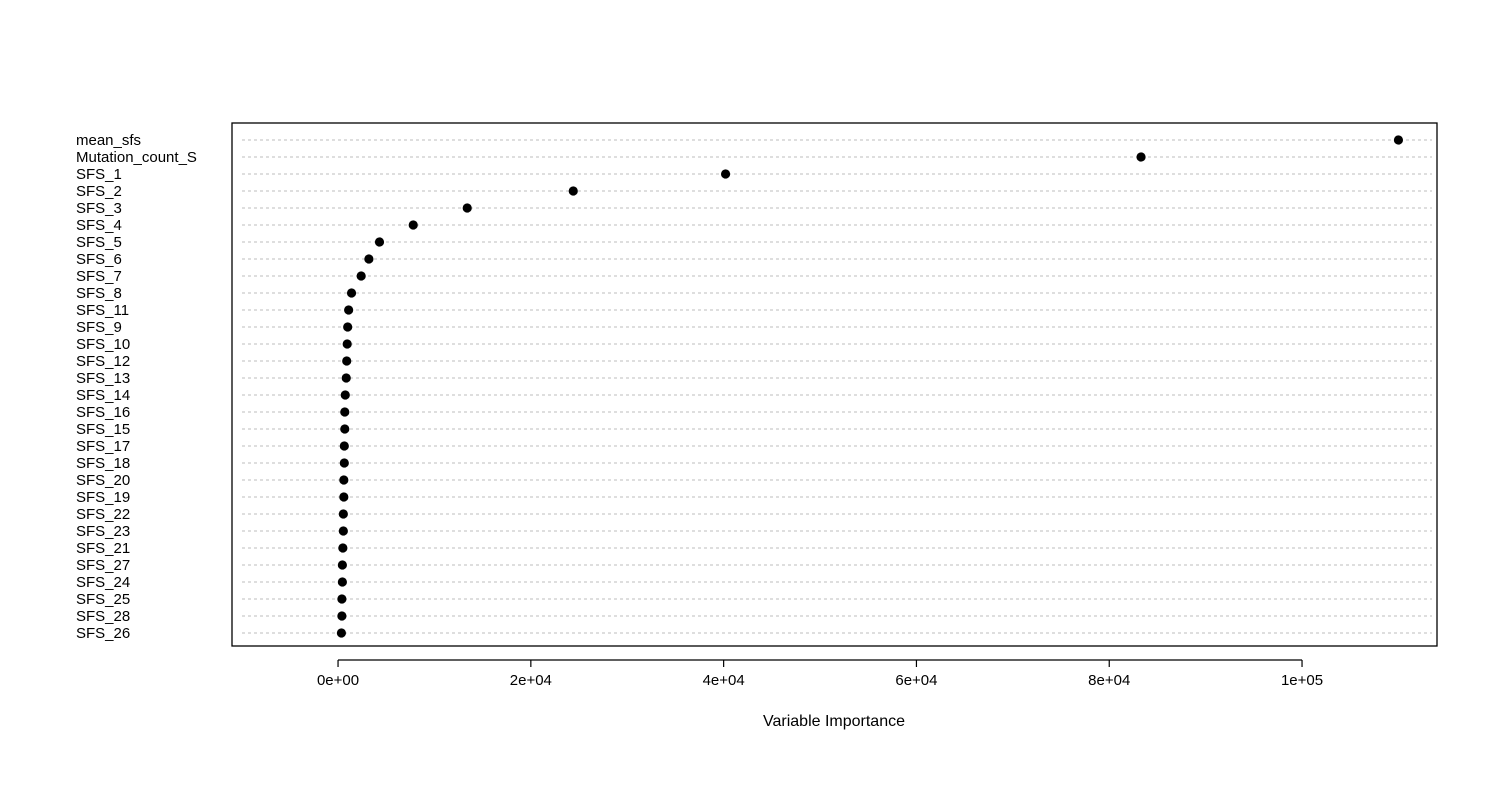 Image resolution: width=1500 pixels, height=800 pixels. What do you see at coordinates (99, 259) in the screenshot?
I see `variable-label: SFS_6` at bounding box center [99, 259].